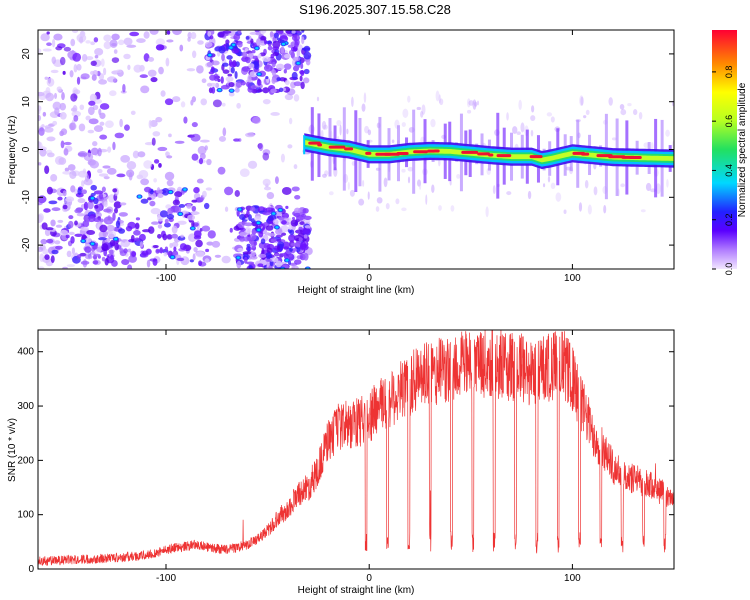 The image size is (750, 600). What do you see at coordinates (729, 219) in the screenshot?
I see `colorbar-tick-label: 0.2` at bounding box center [729, 219].